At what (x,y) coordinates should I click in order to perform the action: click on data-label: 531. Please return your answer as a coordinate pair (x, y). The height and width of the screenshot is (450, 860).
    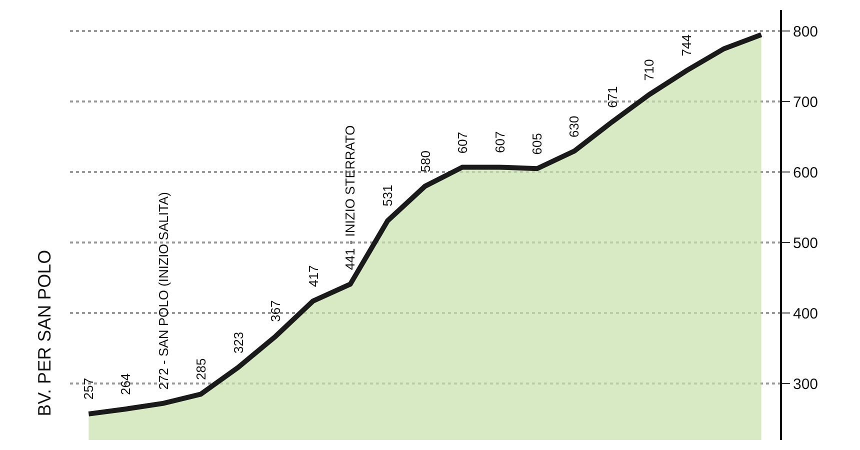
    Looking at the image, I should click on (387, 195).